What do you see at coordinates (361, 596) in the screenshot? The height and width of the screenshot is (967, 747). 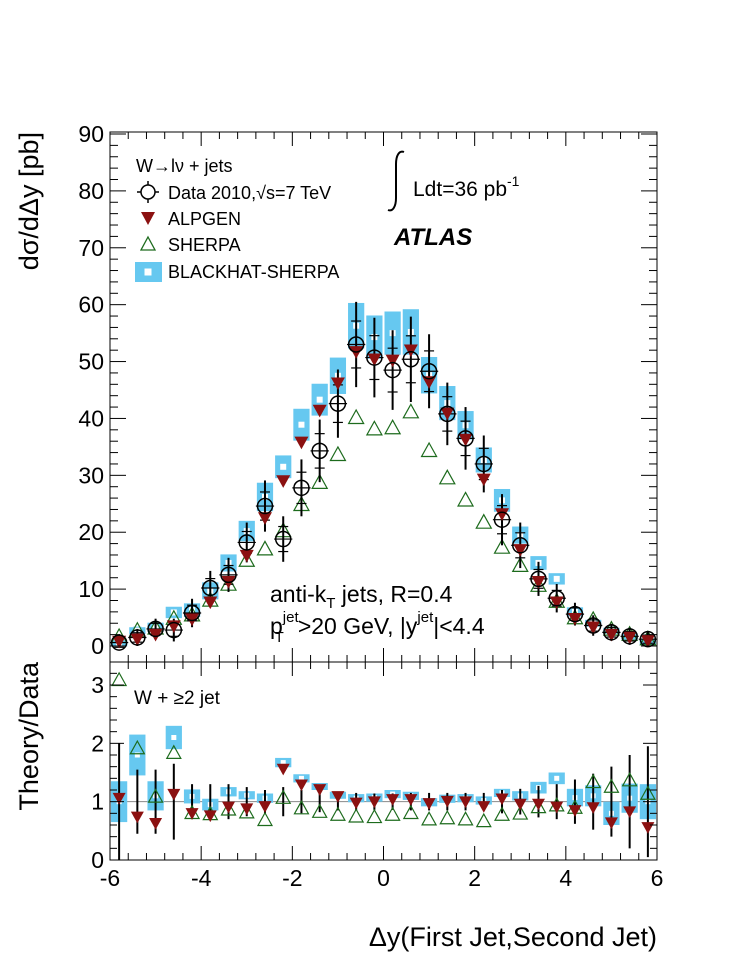 I see `jet-algorithm-label: anti-kT jets, R=0.4` at bounding box center [361, 596].